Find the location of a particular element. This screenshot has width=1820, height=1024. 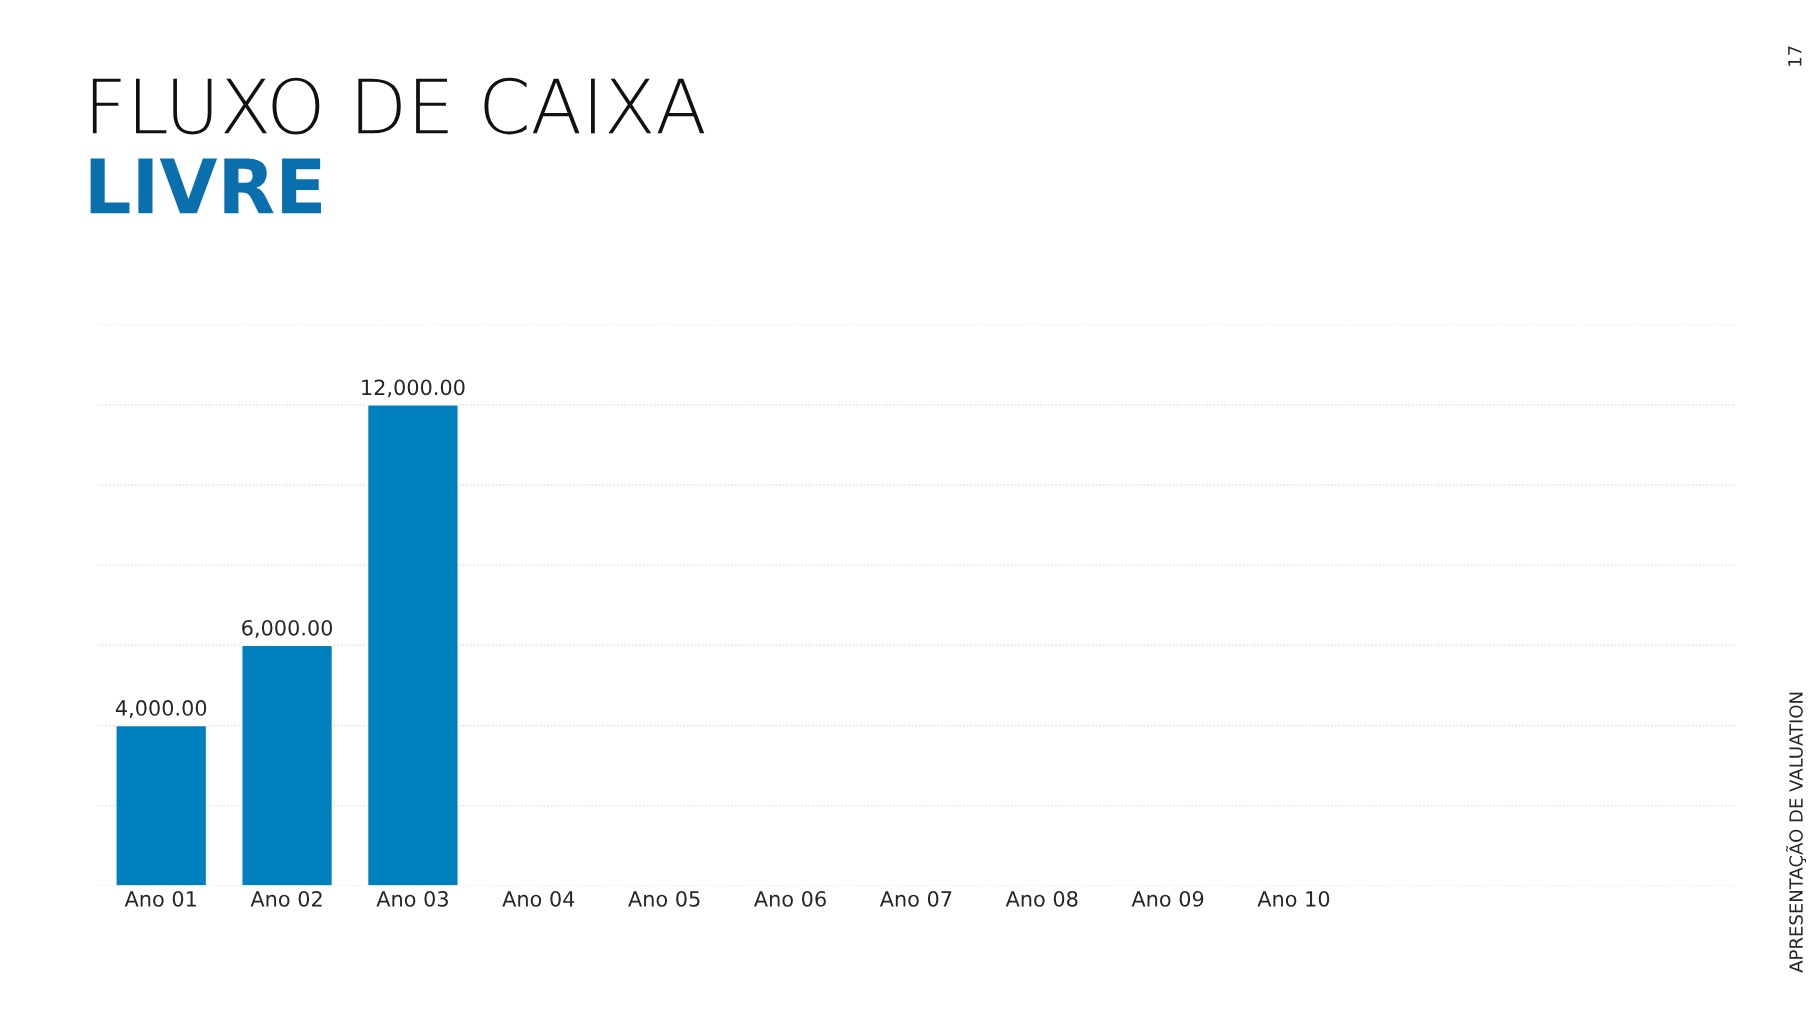

chart-subtitle: LIVRE is located at coordinates (205, 186).